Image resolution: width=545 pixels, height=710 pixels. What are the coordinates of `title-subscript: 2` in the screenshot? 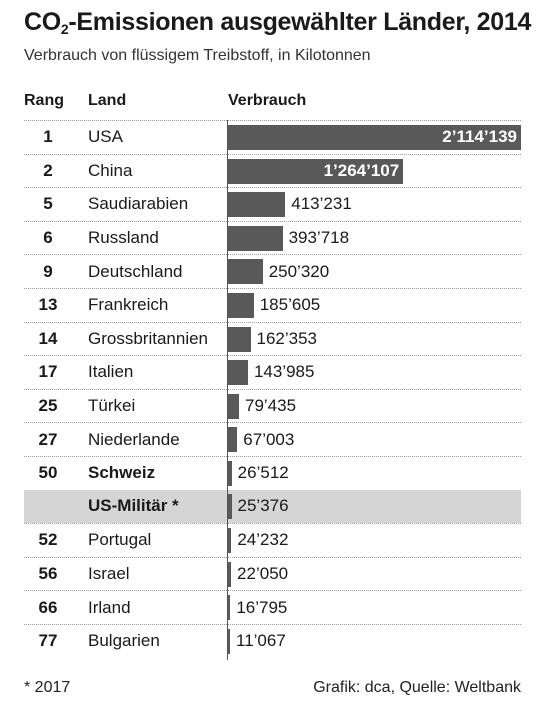 It's located at (64, 29).